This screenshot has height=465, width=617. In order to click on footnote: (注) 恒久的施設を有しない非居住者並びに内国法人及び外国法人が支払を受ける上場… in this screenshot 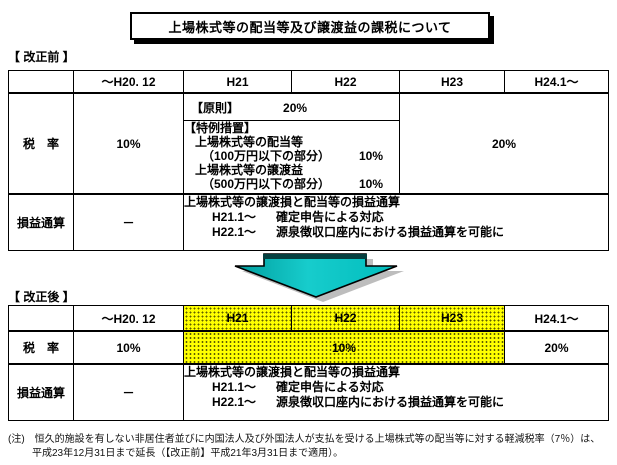, I will do `click(311, 447)`.